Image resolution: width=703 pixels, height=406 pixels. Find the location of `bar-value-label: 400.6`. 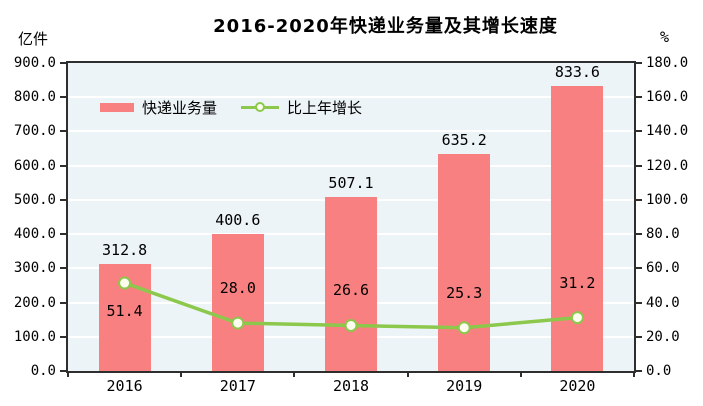

bar-value-label: 400.6 is located at coordinates (238, 219).